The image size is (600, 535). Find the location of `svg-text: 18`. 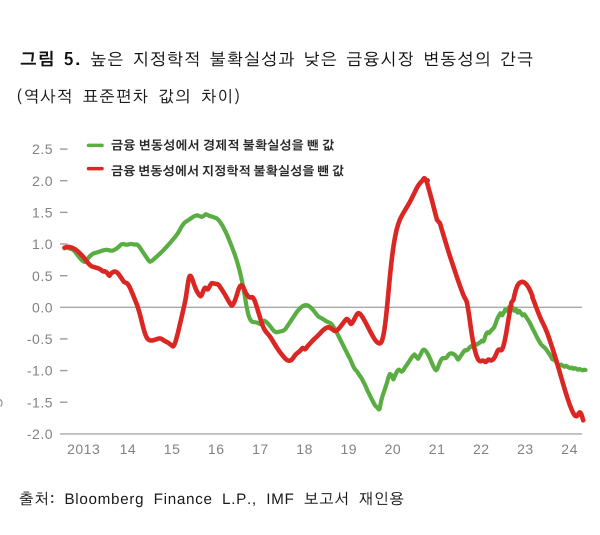

svg-text: 18 is located at coordinates (304, 449).